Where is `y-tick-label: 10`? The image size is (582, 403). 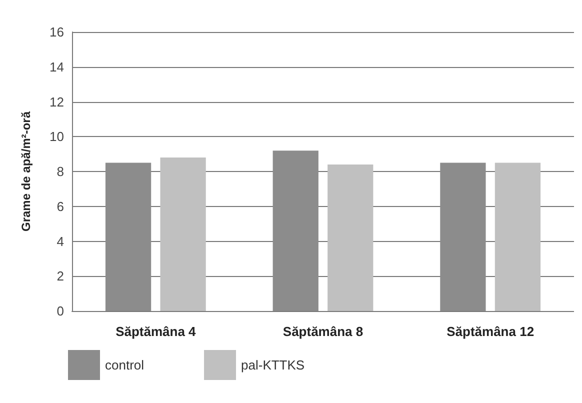
y-tick-label: 10 is located at coordinates (57, 136).